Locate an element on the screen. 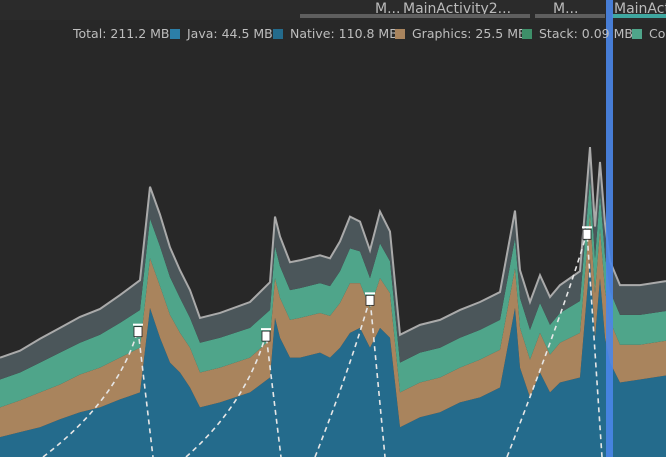  legend-swatch-graphics is located at coordinates (400, 33).